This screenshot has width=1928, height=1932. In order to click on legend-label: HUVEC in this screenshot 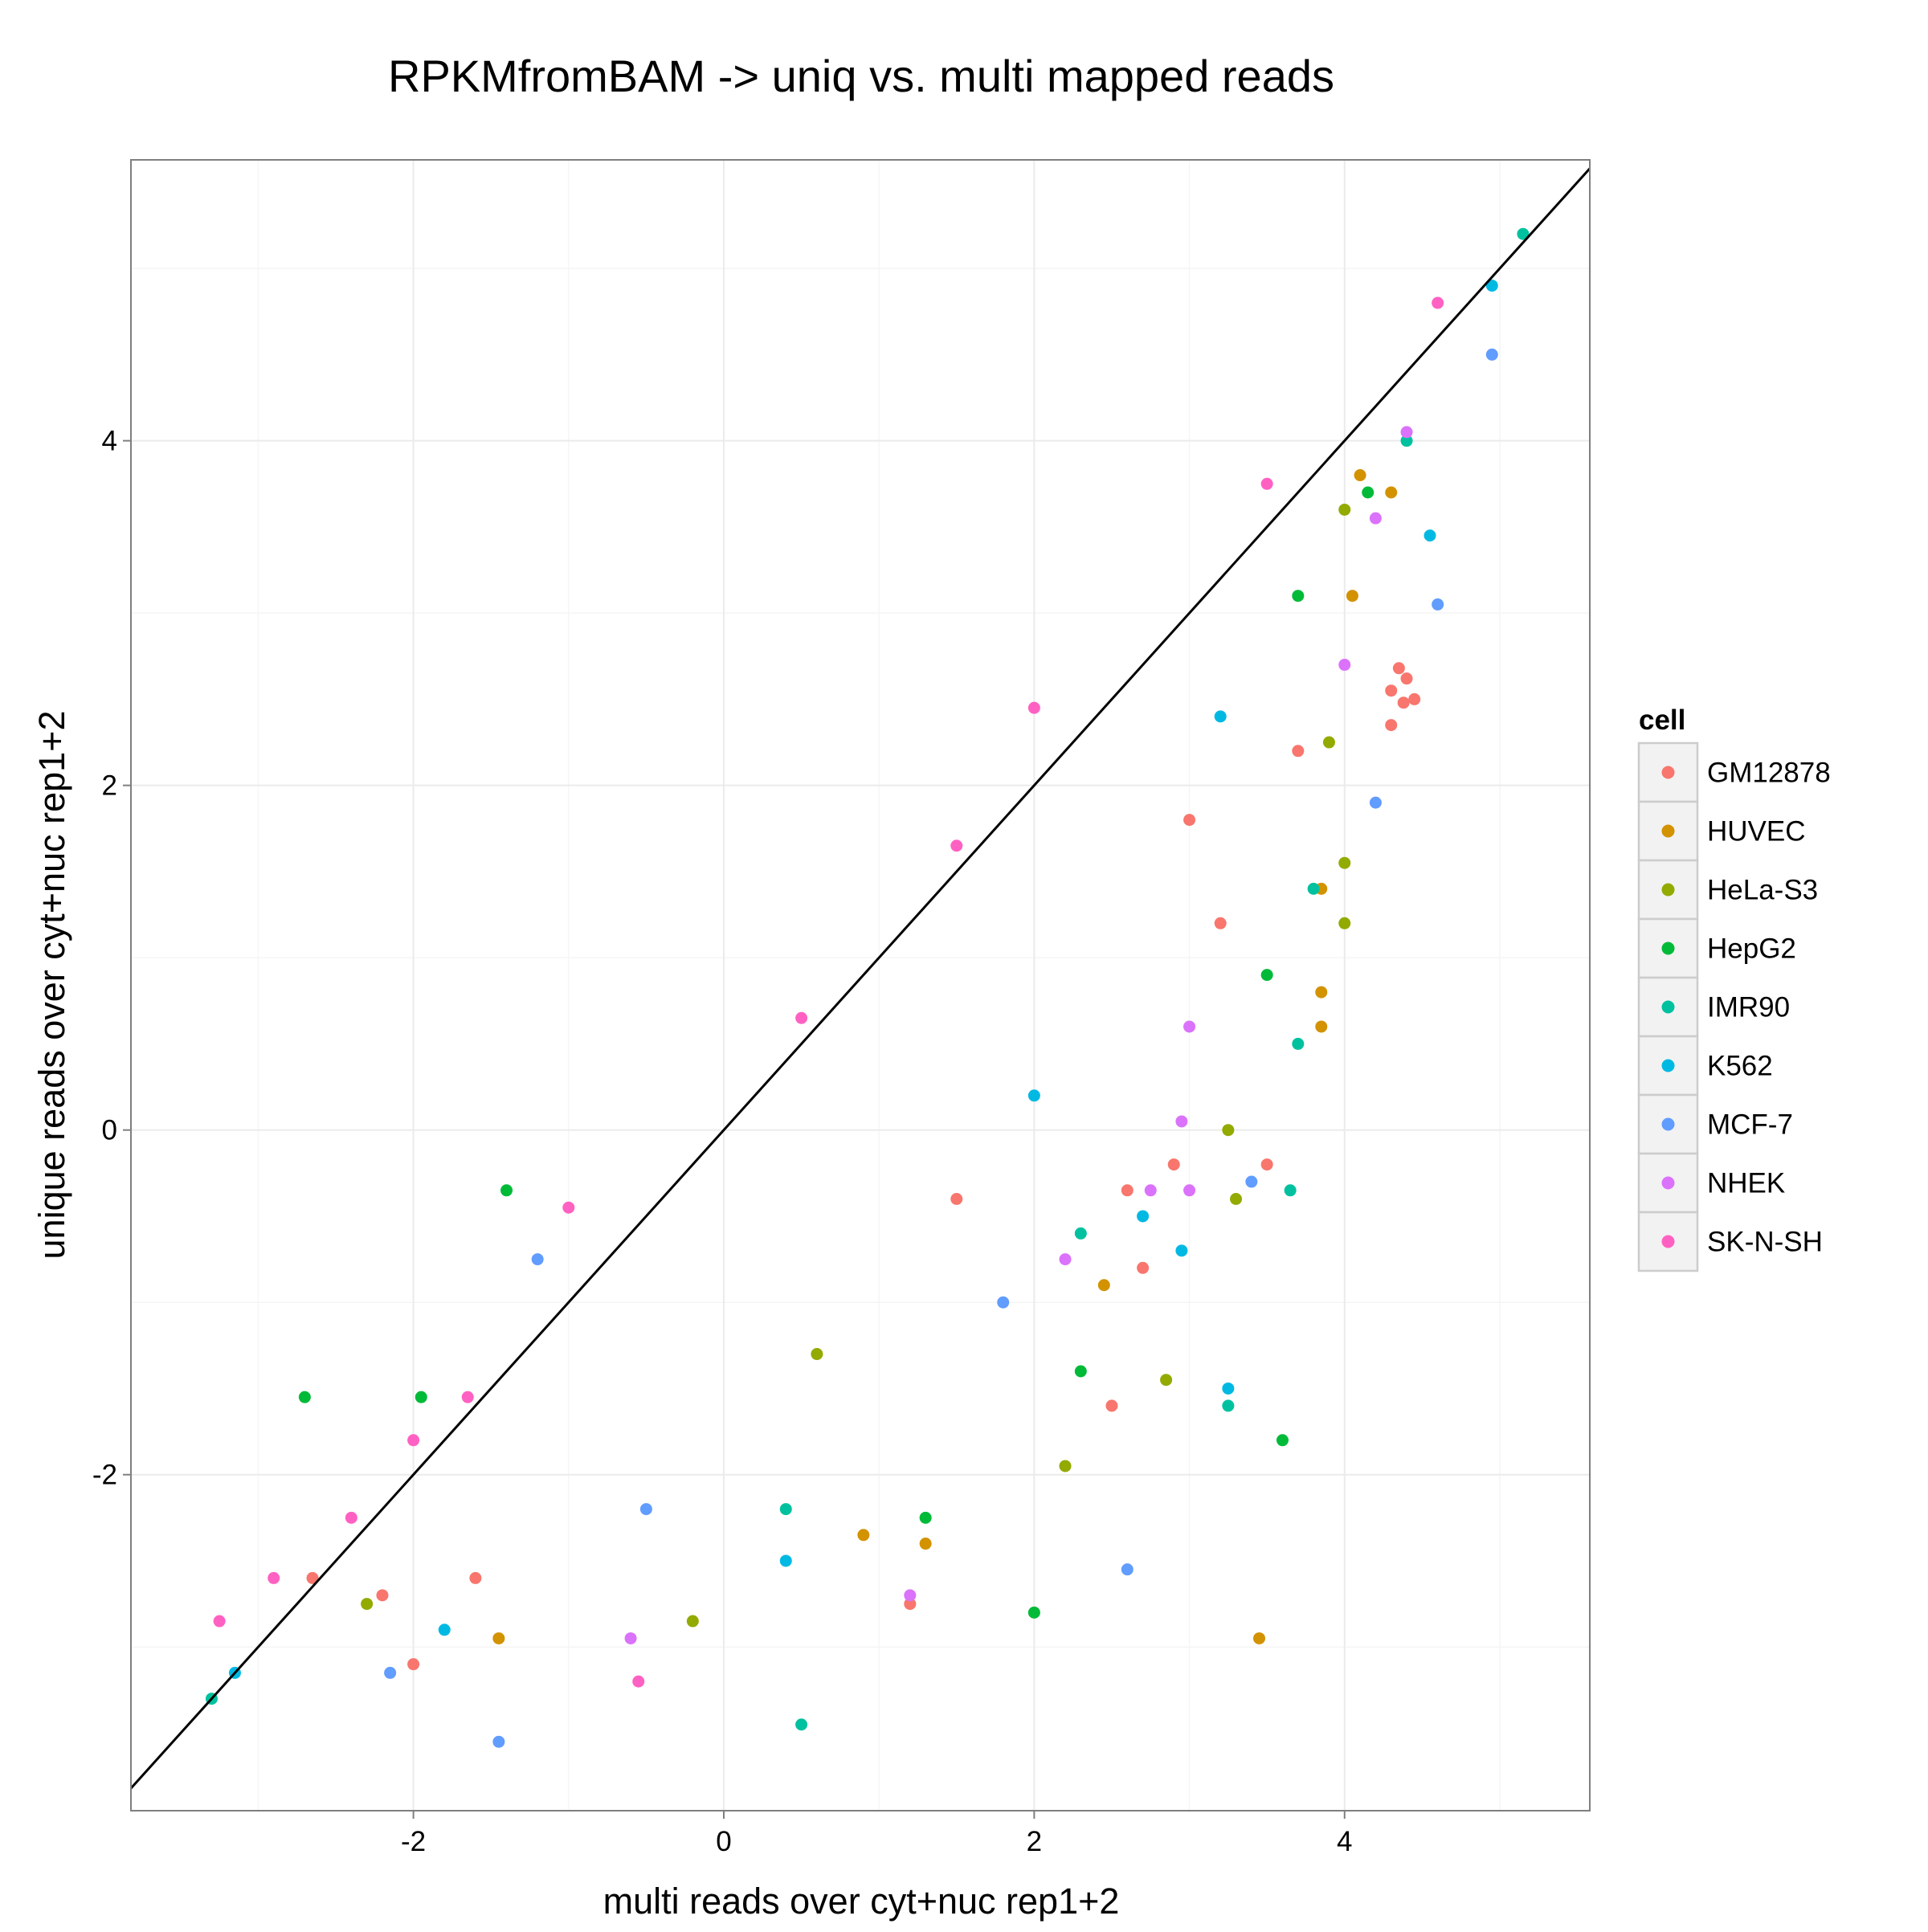, I will do `click(1757, 832)`.